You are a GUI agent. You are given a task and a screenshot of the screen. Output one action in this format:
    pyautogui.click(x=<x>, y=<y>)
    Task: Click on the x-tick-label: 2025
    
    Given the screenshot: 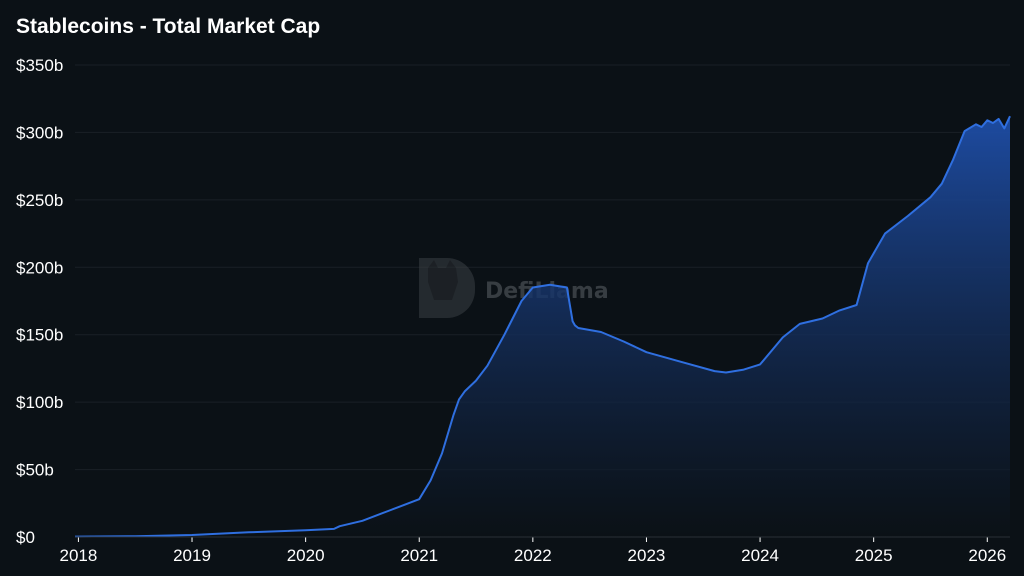 What is the action you would take?
    pyautogui.click(x=874, y=555)
    